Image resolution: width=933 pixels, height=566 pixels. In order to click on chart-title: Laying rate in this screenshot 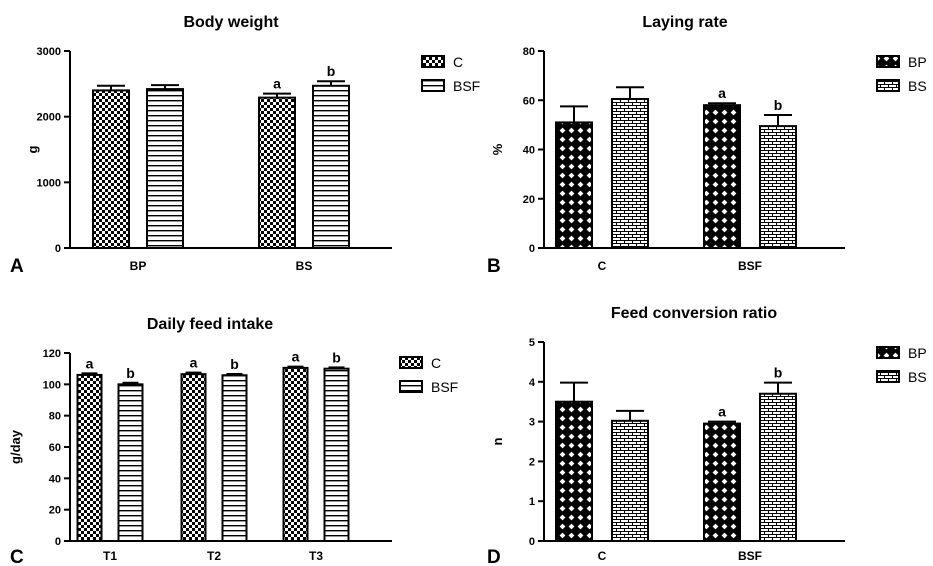, I will do `click(684, 22)`.